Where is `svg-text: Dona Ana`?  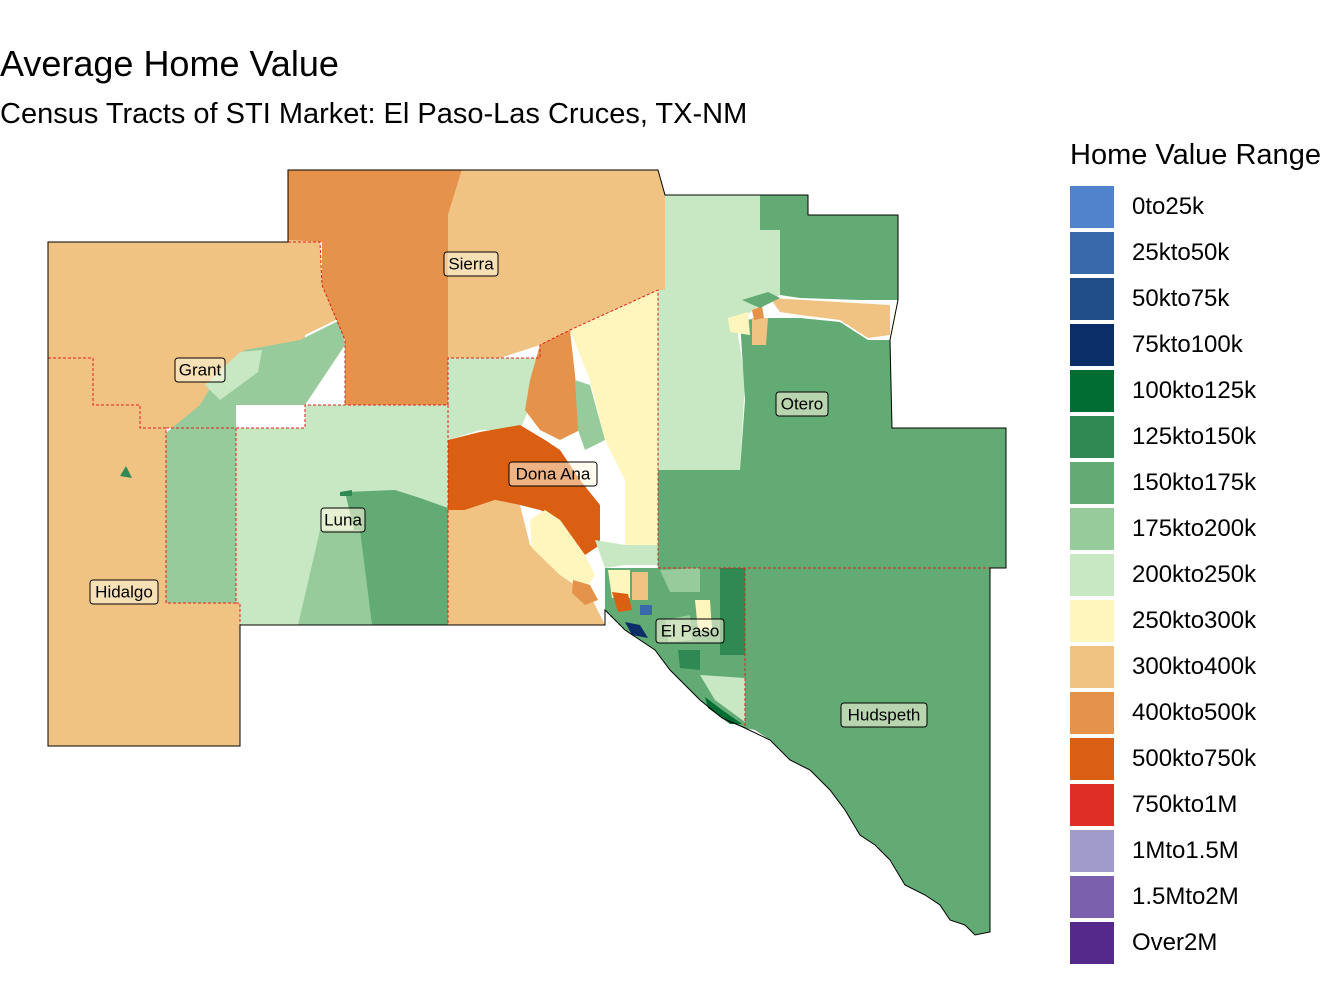 svg-text: Dona Ana is located at coordinates (553, 474).